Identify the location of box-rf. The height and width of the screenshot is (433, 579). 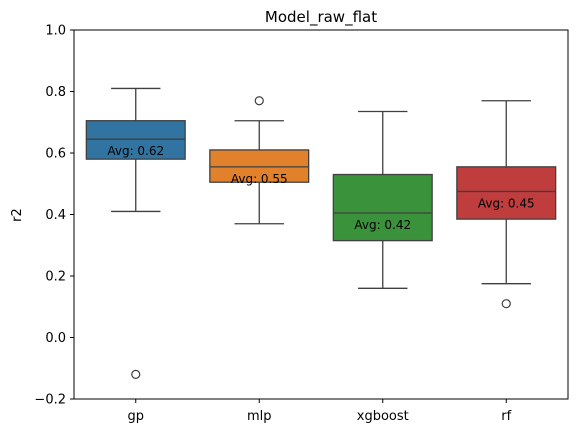
(506, 193).